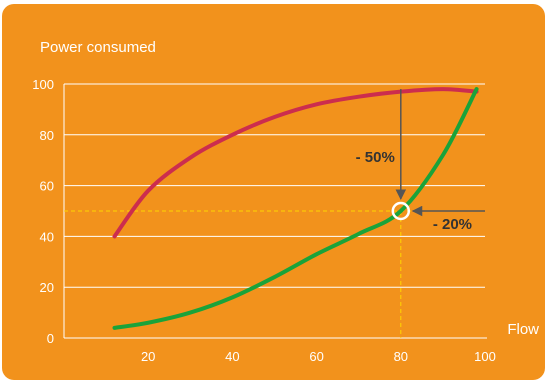  I want to click on y-tick-label: 60, so click(47, 186).